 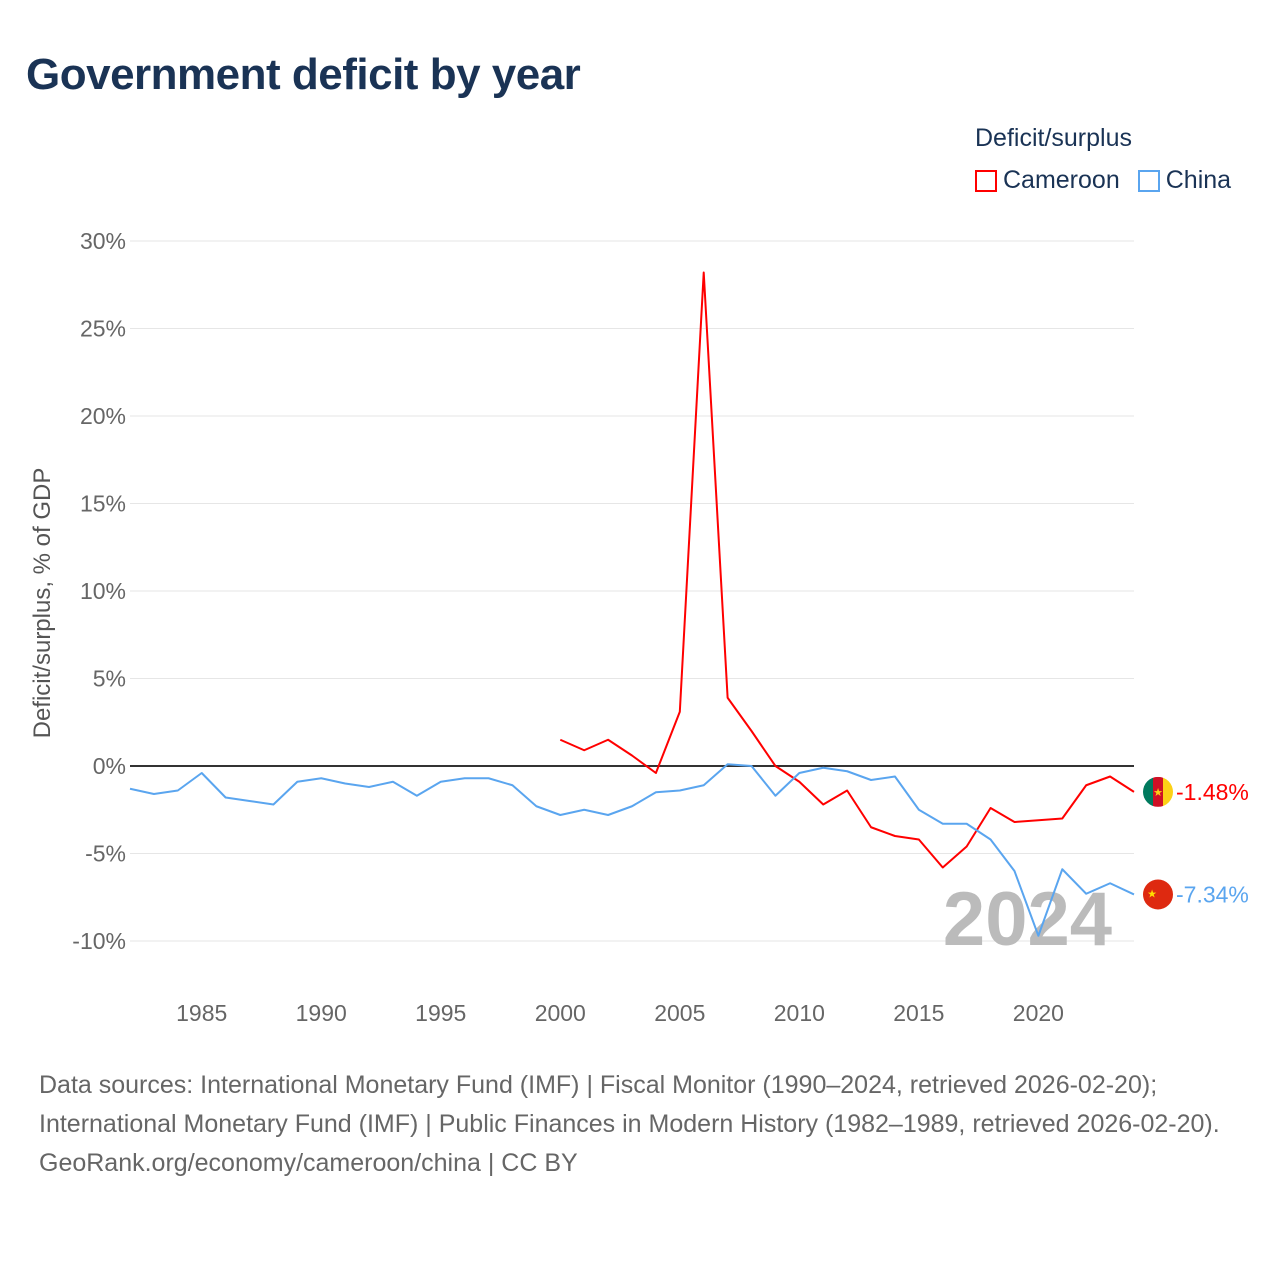 What do you see at coordinates (321, 1013) in the screenshot?
I see `x-tick-label: 1990` at bounding box center [321, 1013].